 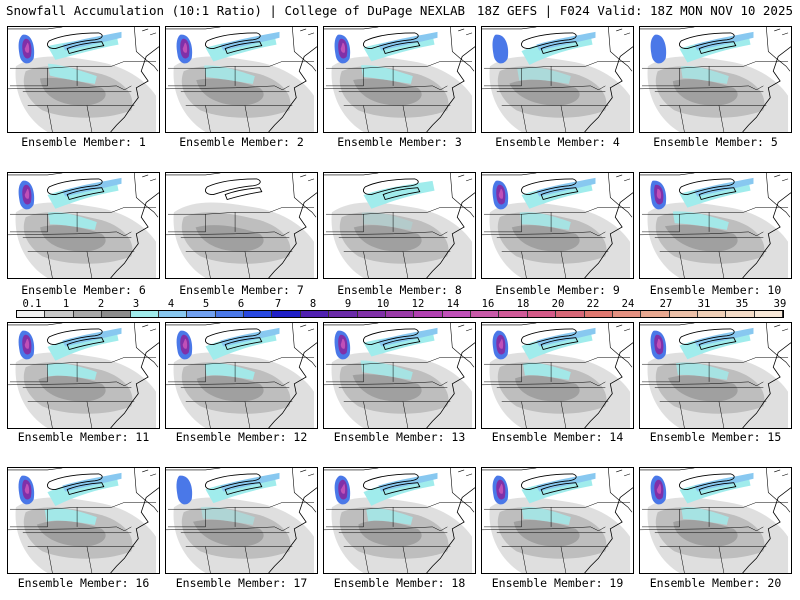 I want to click on ensemble-member-caption: Ensemble Member: 18, so click(x=399, y=583).